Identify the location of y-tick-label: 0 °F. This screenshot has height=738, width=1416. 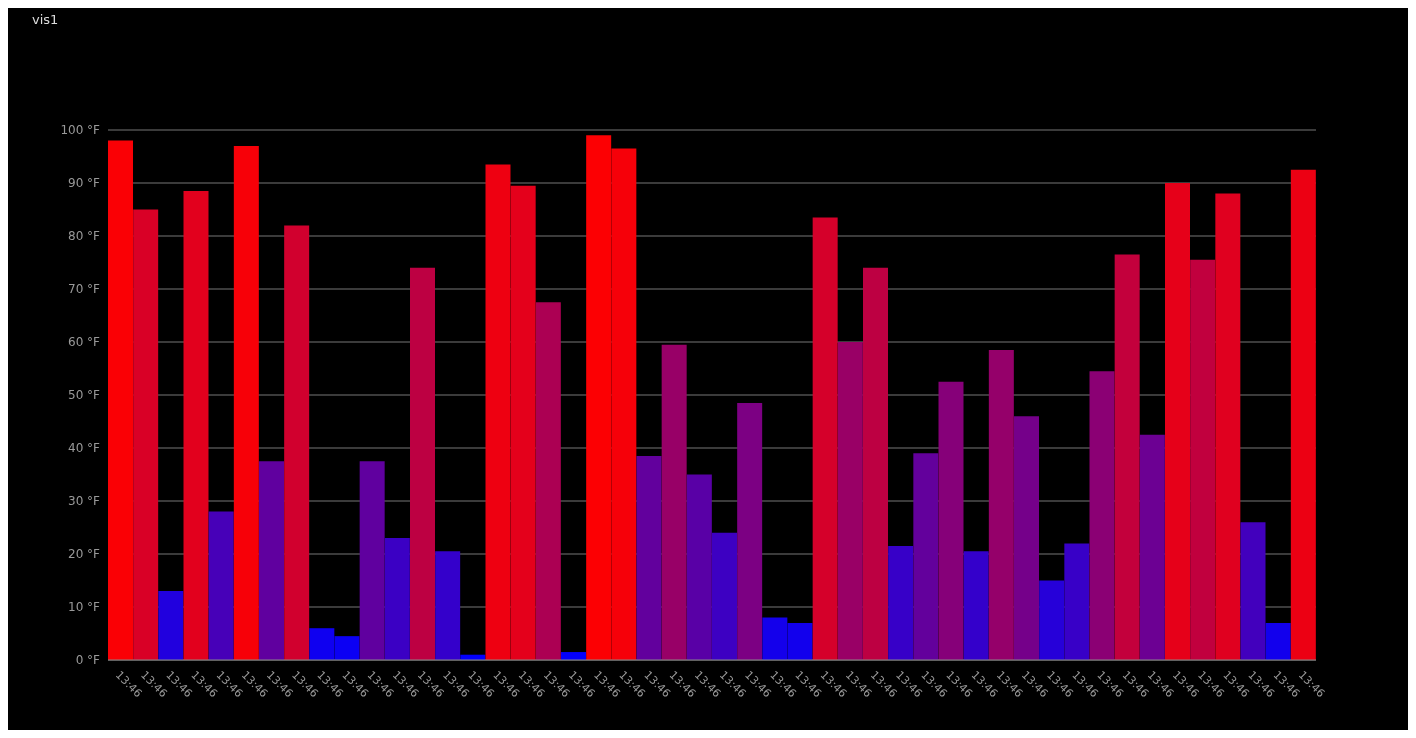
(88, 660).